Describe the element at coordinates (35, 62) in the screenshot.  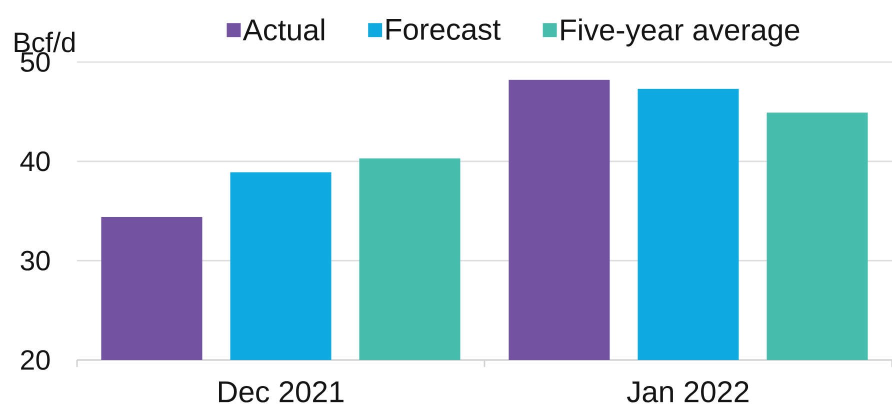
I see `y-tick-label: 50` at that location.